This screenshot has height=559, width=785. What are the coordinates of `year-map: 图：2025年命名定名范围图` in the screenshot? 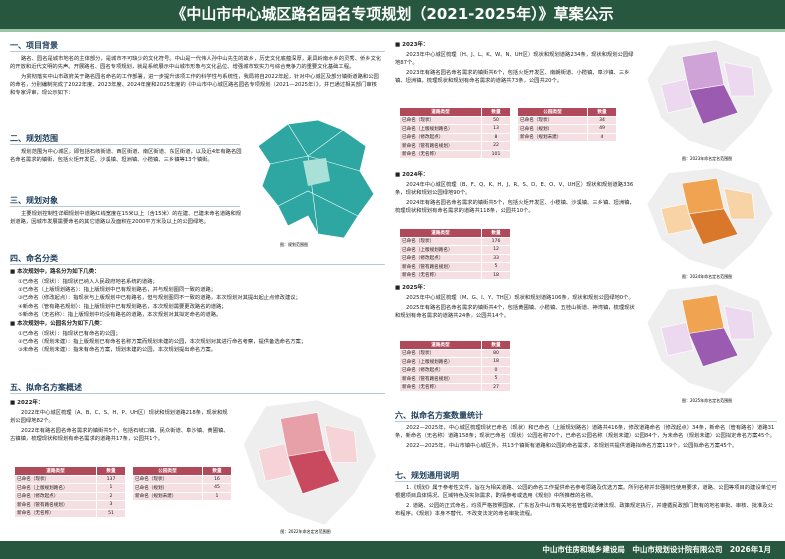 It's located at (710, 343).